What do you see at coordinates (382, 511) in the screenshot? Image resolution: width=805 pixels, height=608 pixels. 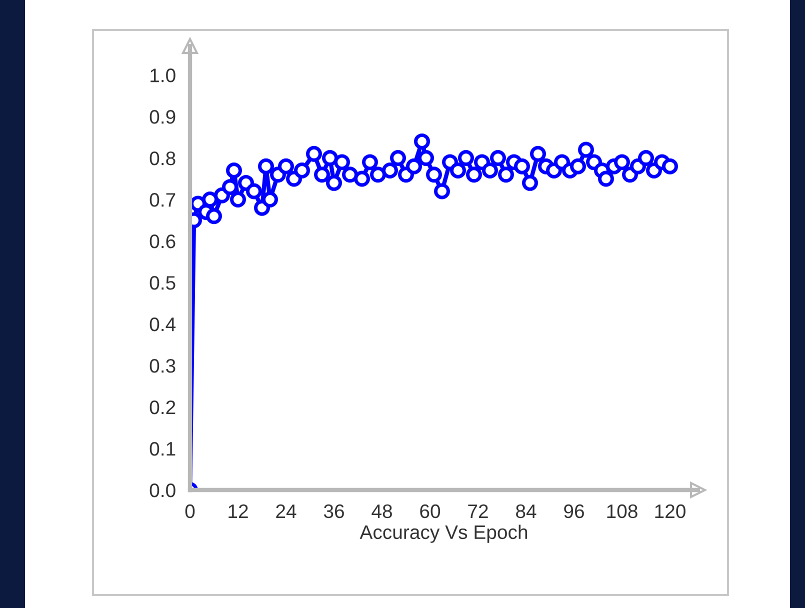 I see `x-tick-label: 48` at bounding box center [382, 511].